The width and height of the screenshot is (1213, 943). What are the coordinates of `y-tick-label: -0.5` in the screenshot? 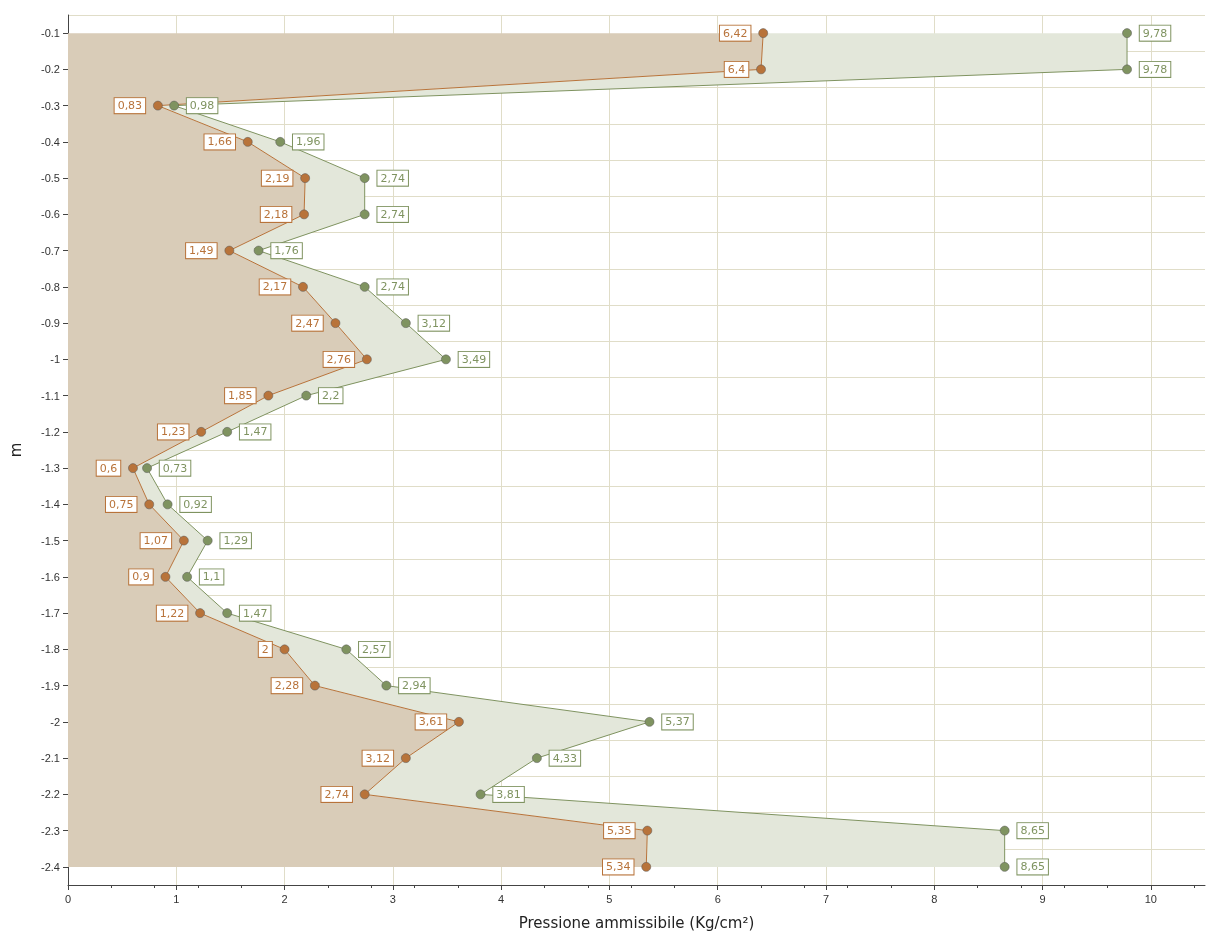 It's located at (50, 178).